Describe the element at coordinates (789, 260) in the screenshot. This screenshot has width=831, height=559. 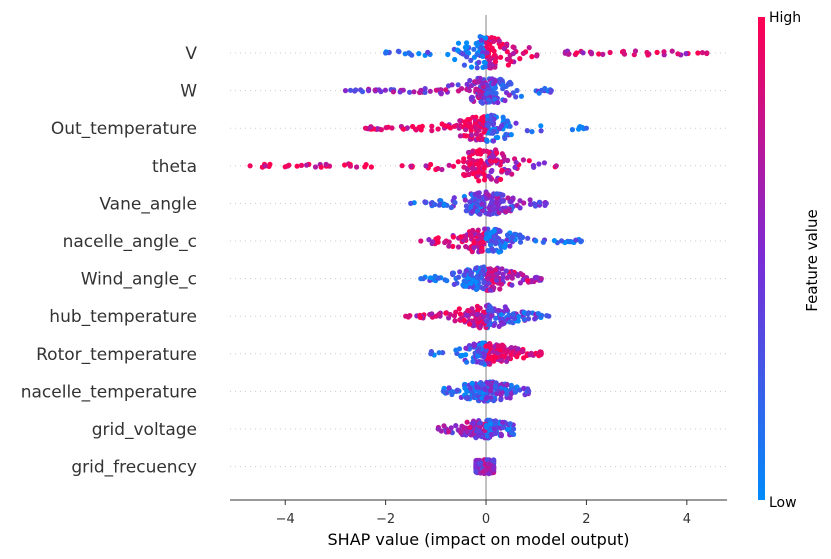
I see `colorbar: High Low Feature value` at that location.